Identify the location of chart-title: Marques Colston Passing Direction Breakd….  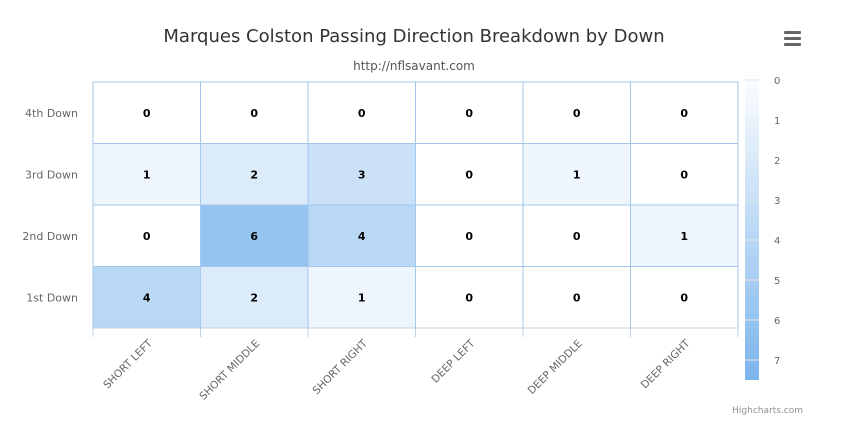
(413, 36).